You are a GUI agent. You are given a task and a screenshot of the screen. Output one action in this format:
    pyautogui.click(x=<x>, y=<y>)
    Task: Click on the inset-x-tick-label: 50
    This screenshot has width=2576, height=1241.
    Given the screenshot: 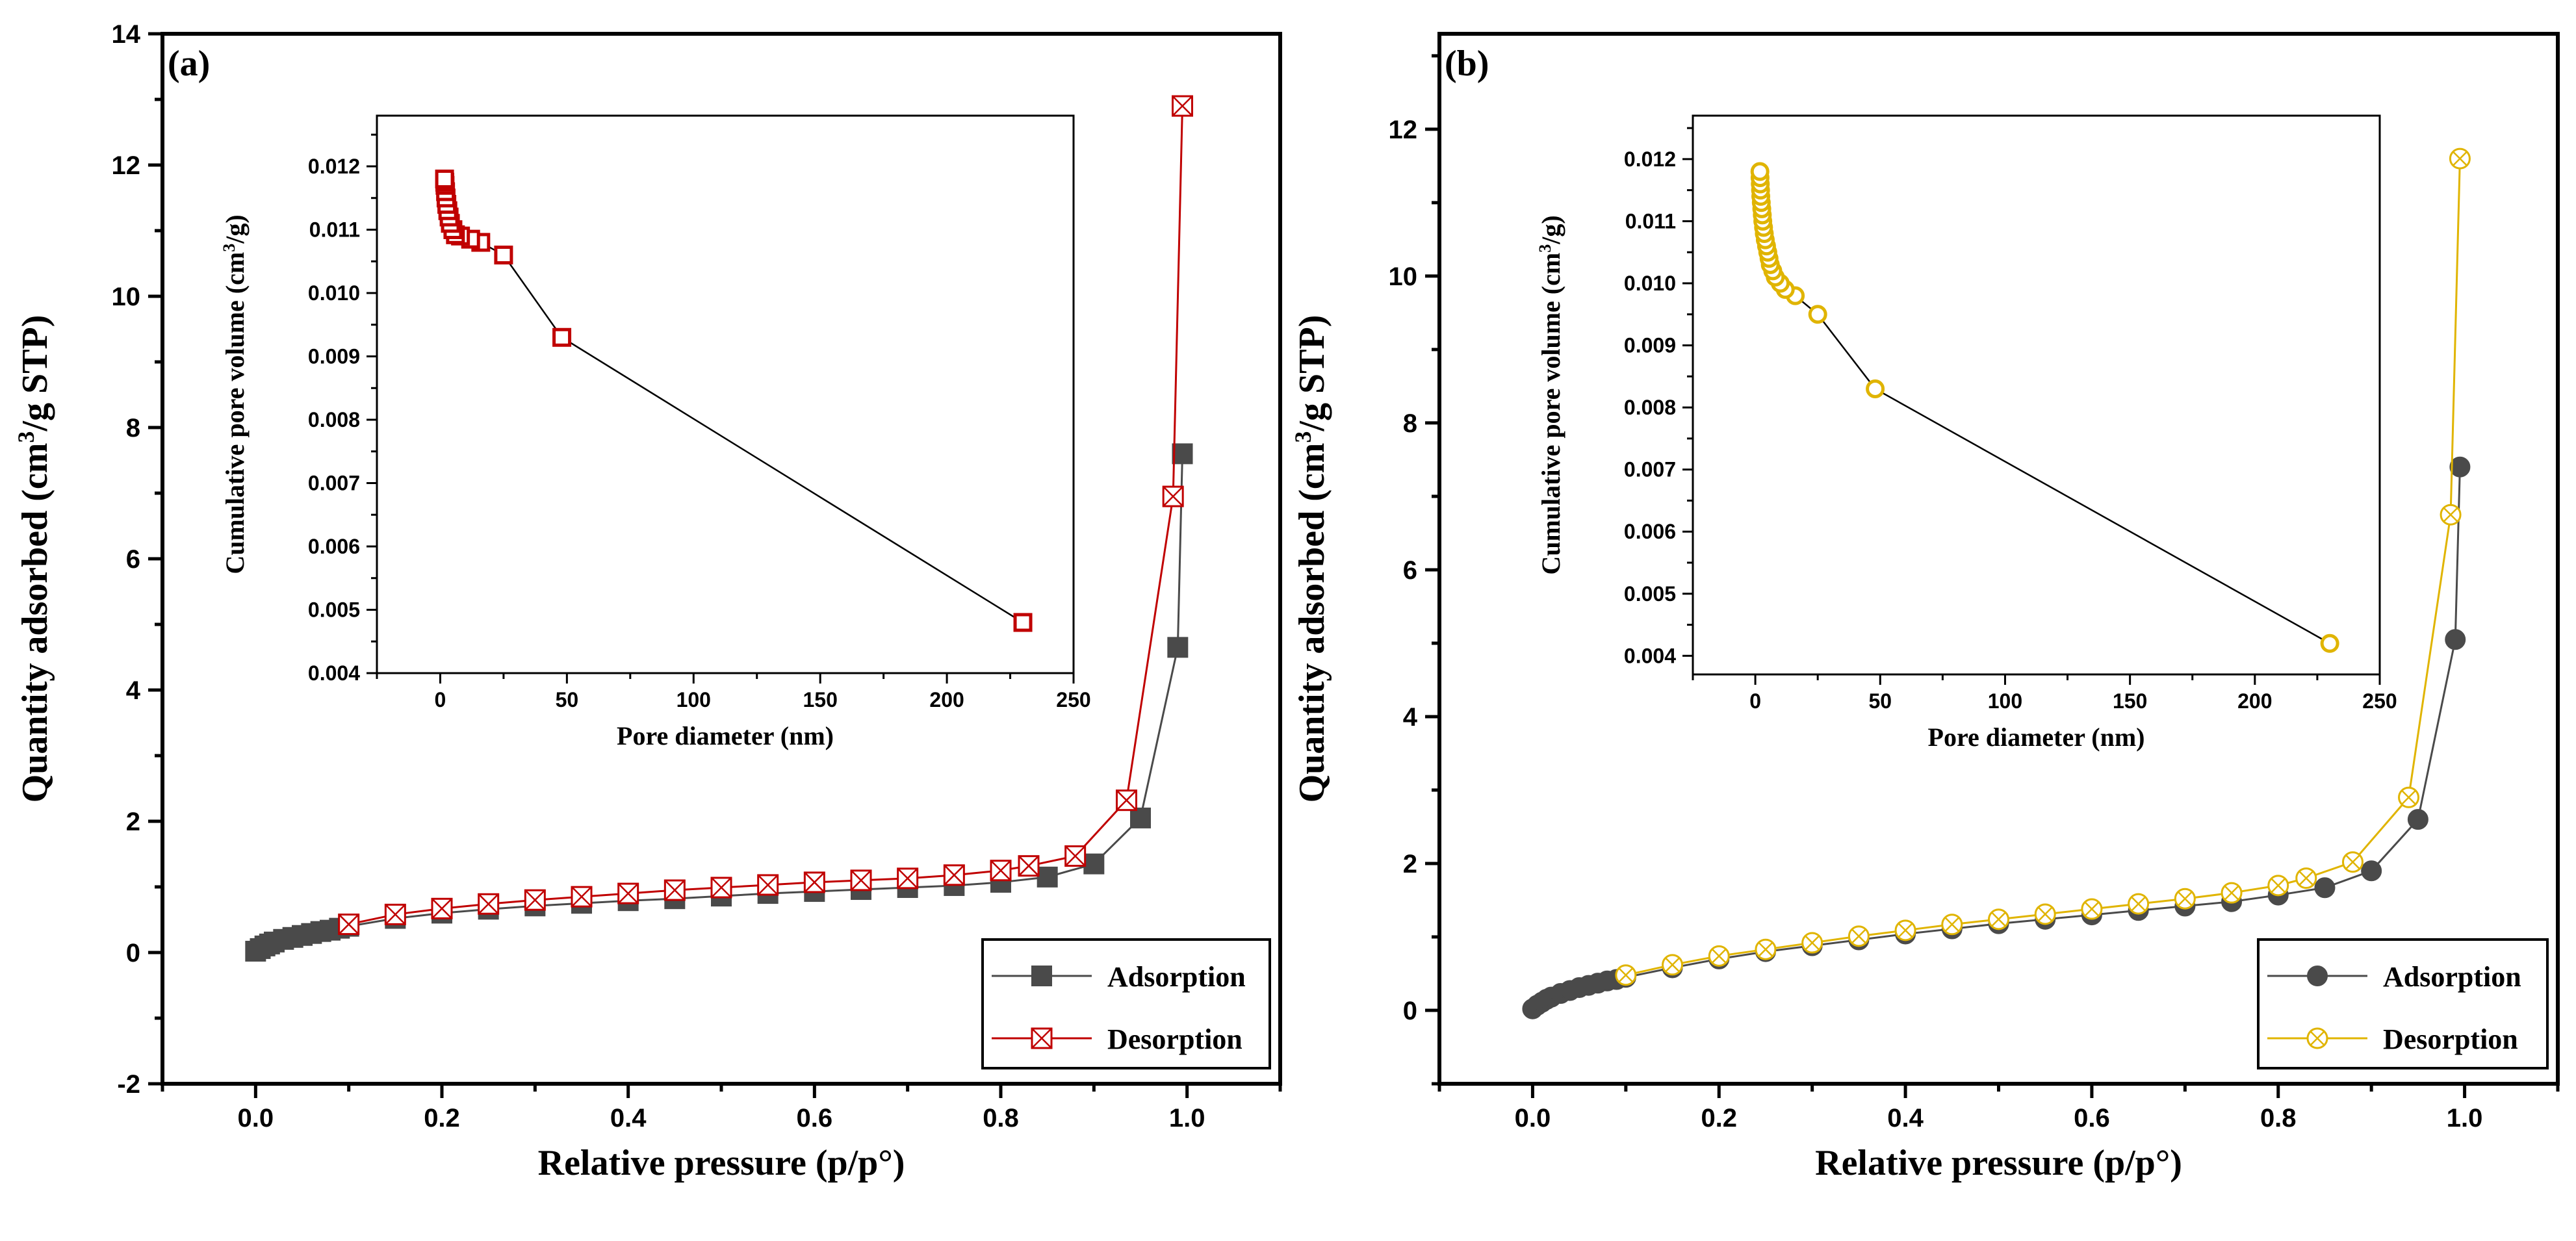 What is the action you would take?
    pyautogui.click(x=567, y=699)
    